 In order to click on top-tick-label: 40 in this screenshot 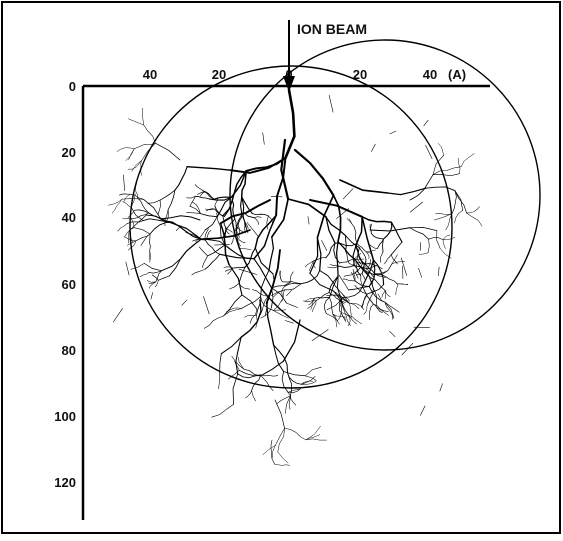, I will do `click(430, 74)`.